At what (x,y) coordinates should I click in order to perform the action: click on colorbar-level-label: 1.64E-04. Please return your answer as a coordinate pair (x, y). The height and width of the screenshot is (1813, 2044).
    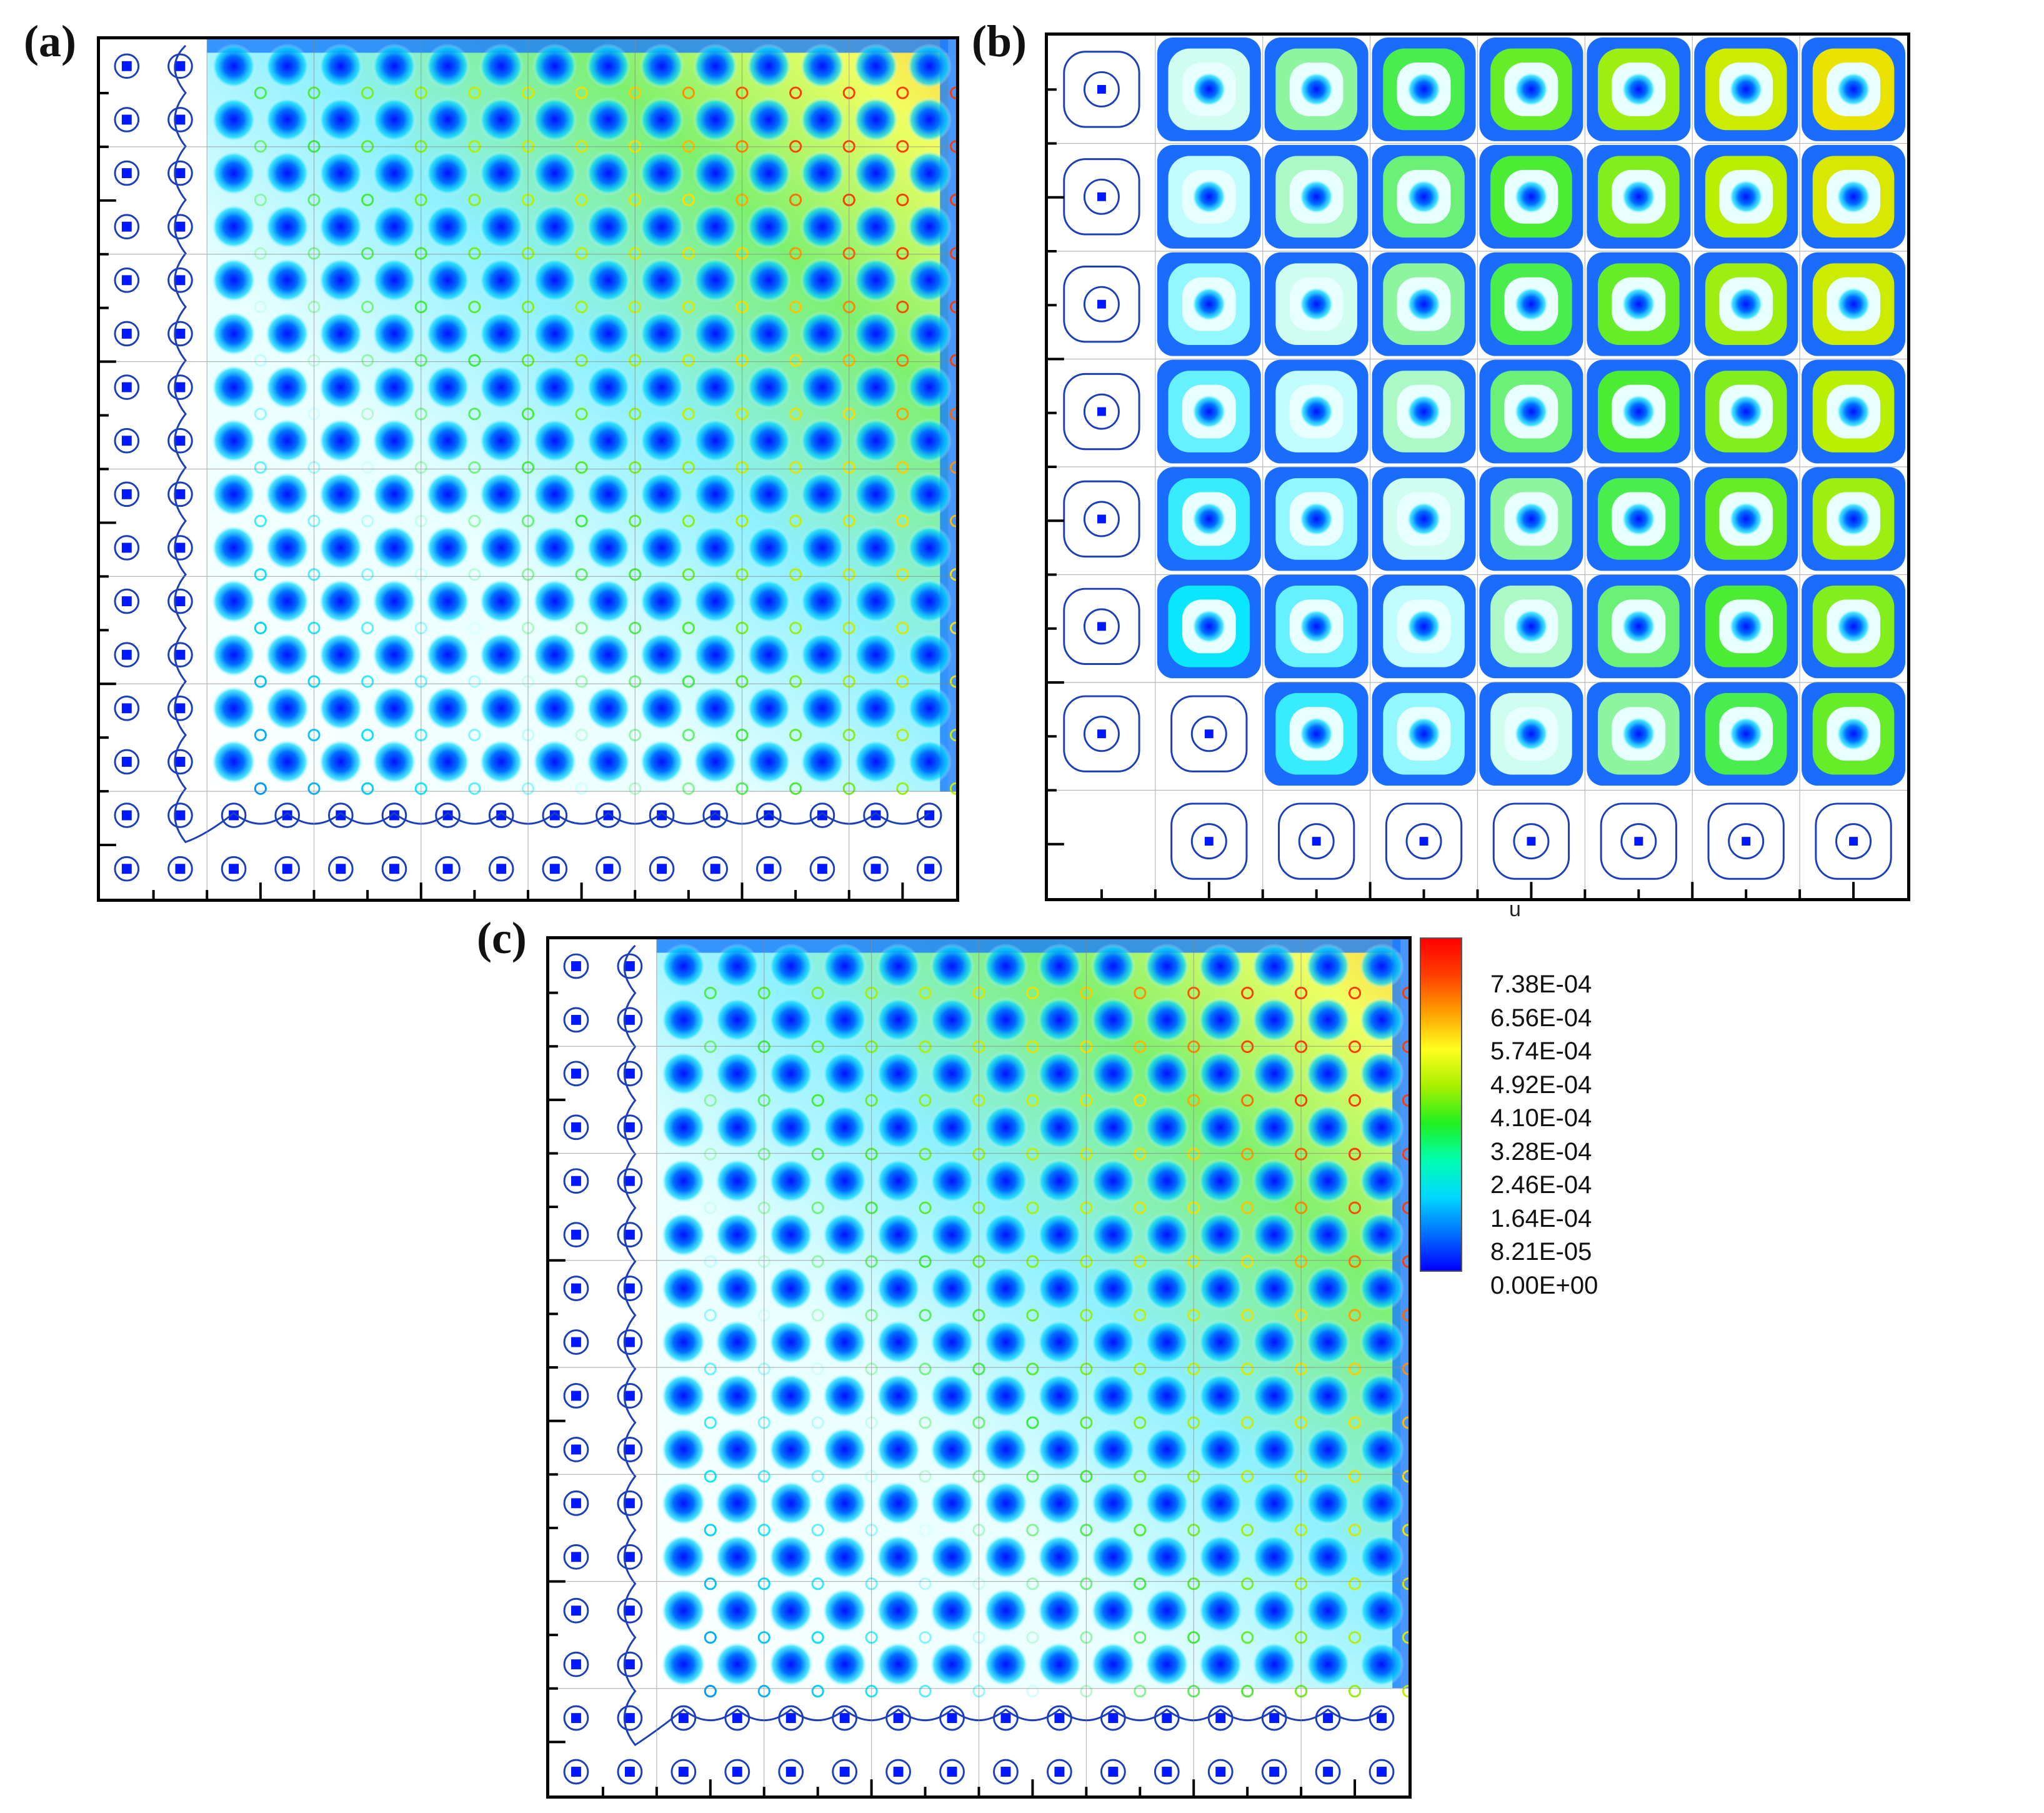
    Looking at the image, I should click on (1541, 1218).